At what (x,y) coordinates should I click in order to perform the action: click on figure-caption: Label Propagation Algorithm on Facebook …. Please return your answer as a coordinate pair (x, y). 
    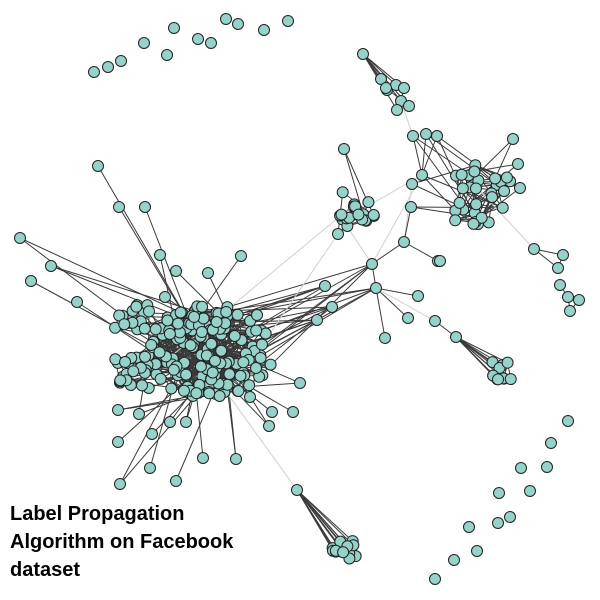
    Looking at the image, I should click on (140, 542).